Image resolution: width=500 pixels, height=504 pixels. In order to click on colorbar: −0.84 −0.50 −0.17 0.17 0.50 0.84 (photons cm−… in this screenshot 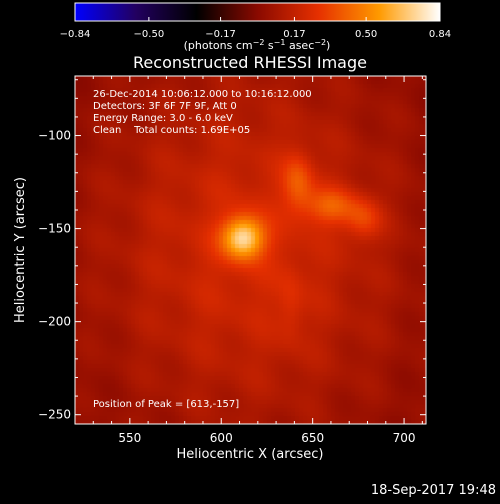, I will do `click(255, 27)`.